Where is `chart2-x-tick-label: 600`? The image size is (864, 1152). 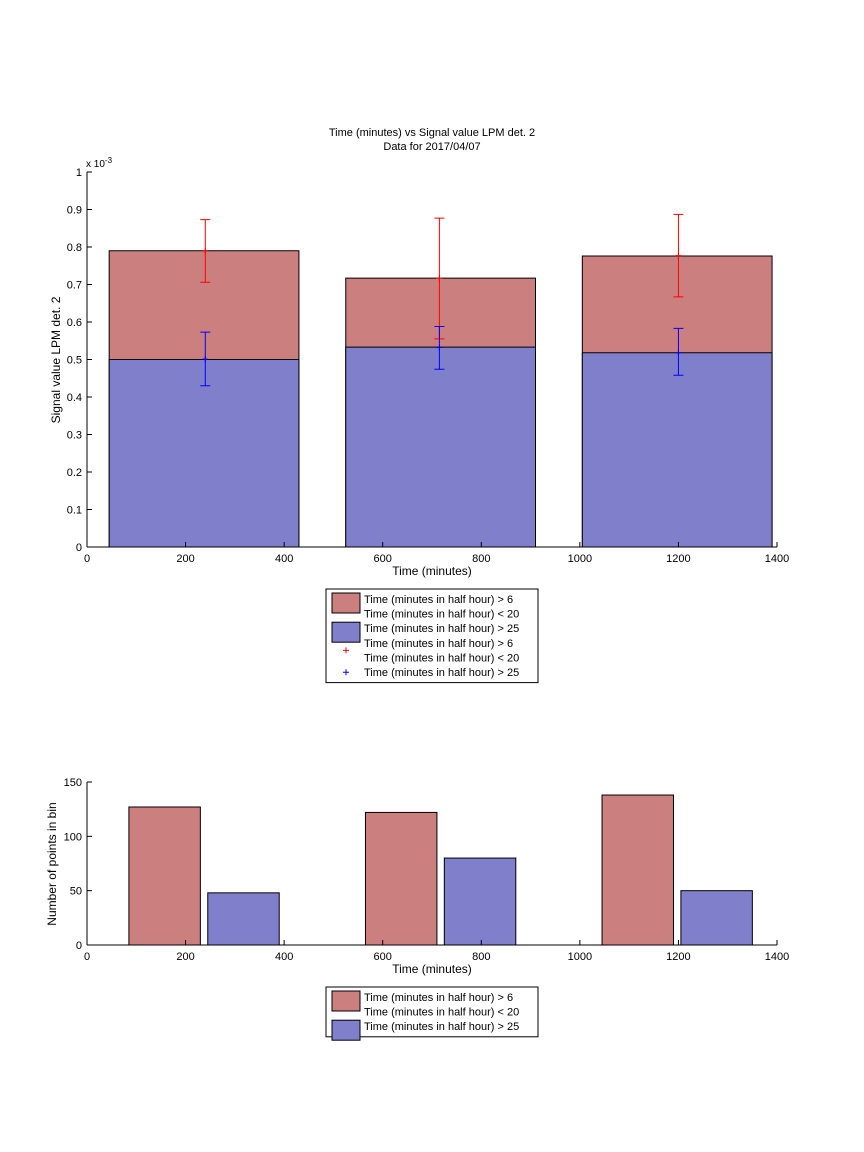
chart2-x-tick-label: 600 is located at coordinates (383, 957).